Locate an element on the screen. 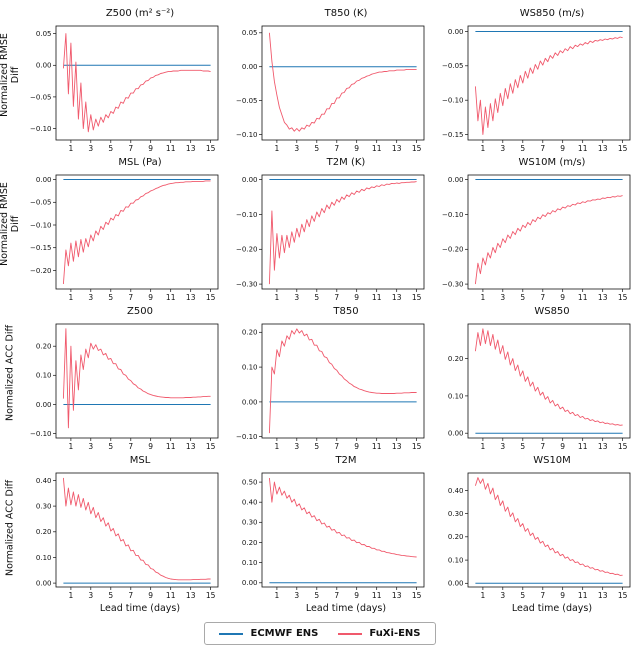 This screenshot has height=664, width=640. y-axis-label-acc-row2: Normalized ACC Diff is located at coordinates (11, 534).